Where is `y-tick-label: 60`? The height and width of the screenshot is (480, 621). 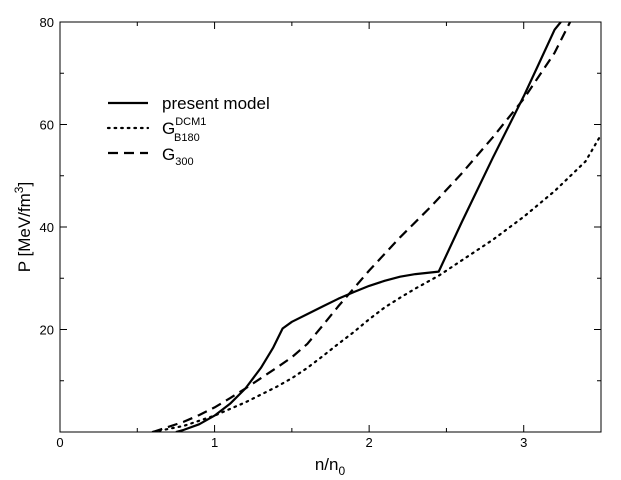 y-tick-label: 60 is located at coordinates (47, 125).